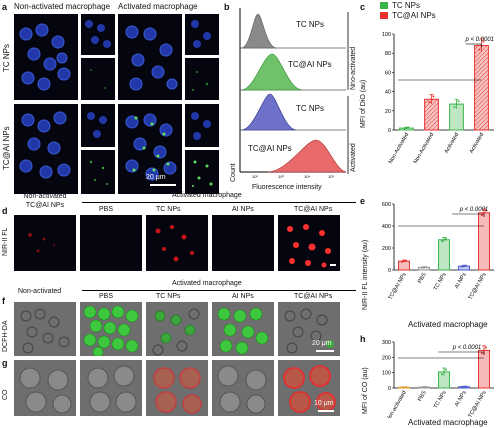 The image size is (500, 428). What do you see at coordinates (177, 243) in the screenshot?
I see `panel-d-img2` at bounding box center [177, 243].